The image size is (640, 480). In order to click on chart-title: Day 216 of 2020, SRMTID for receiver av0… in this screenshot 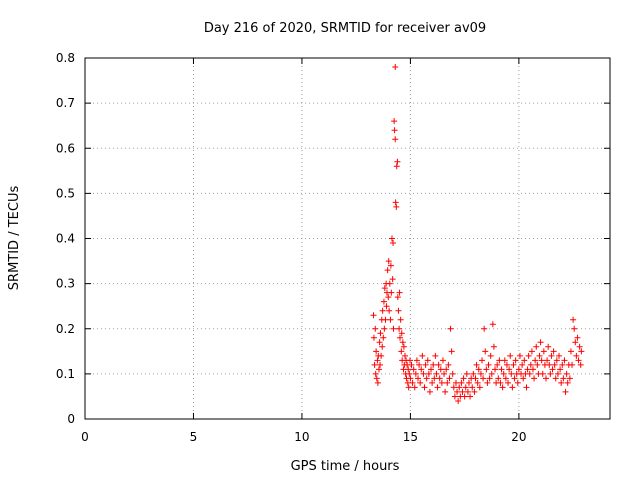, I will do `click(345, 28)`.